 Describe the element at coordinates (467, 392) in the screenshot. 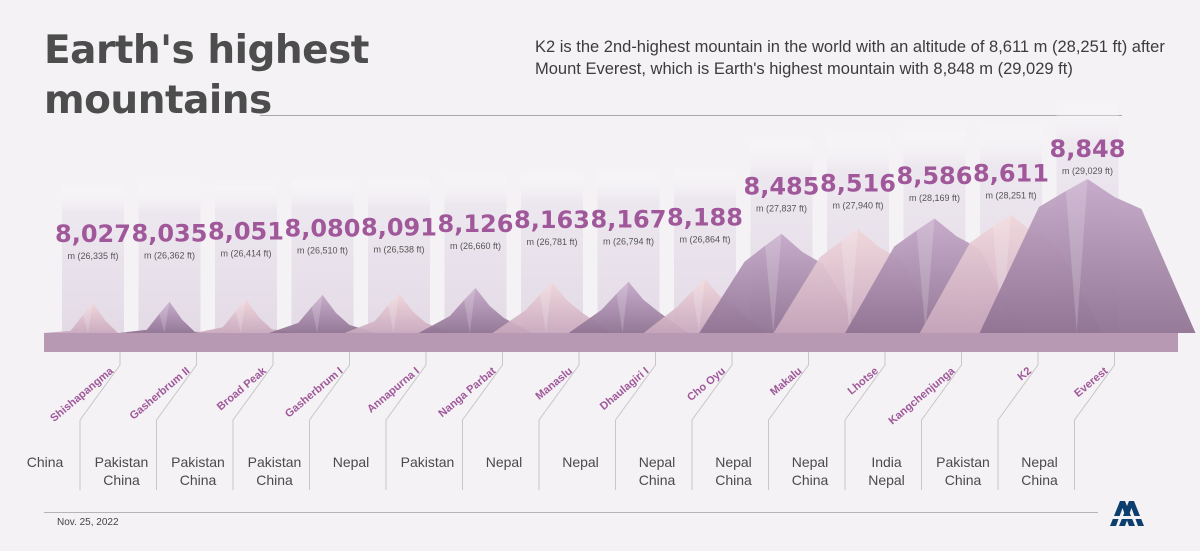

I see `mountain-name: Nanga Parbat` at that location.